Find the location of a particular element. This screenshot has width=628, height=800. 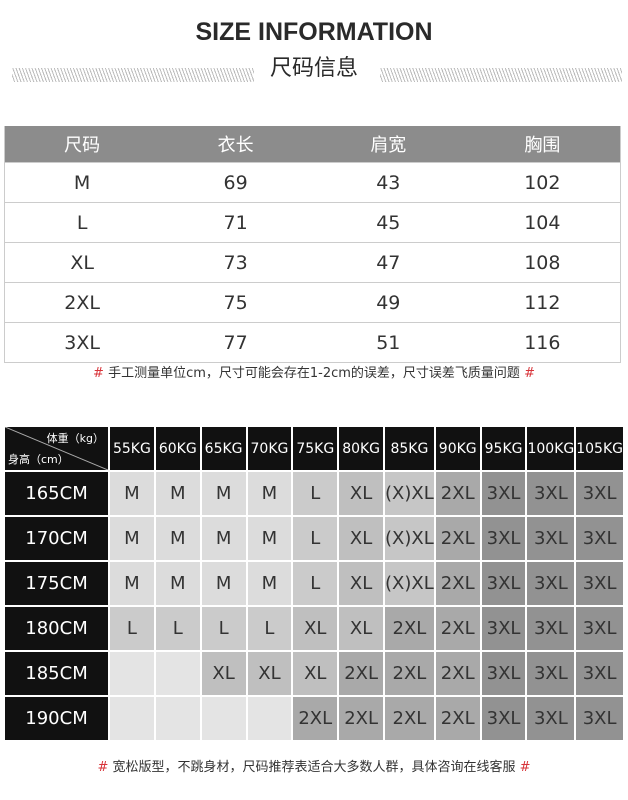

table-cell: 104 is located at coordinates (542, 222).